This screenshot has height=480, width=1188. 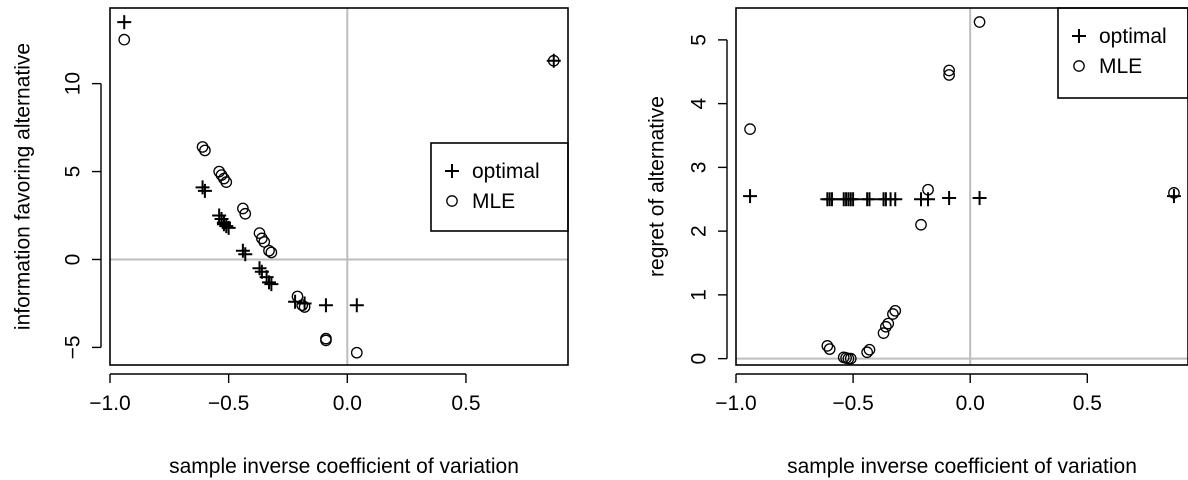 I want to click on y-tick-label: −5, so click(x=73, y=347).